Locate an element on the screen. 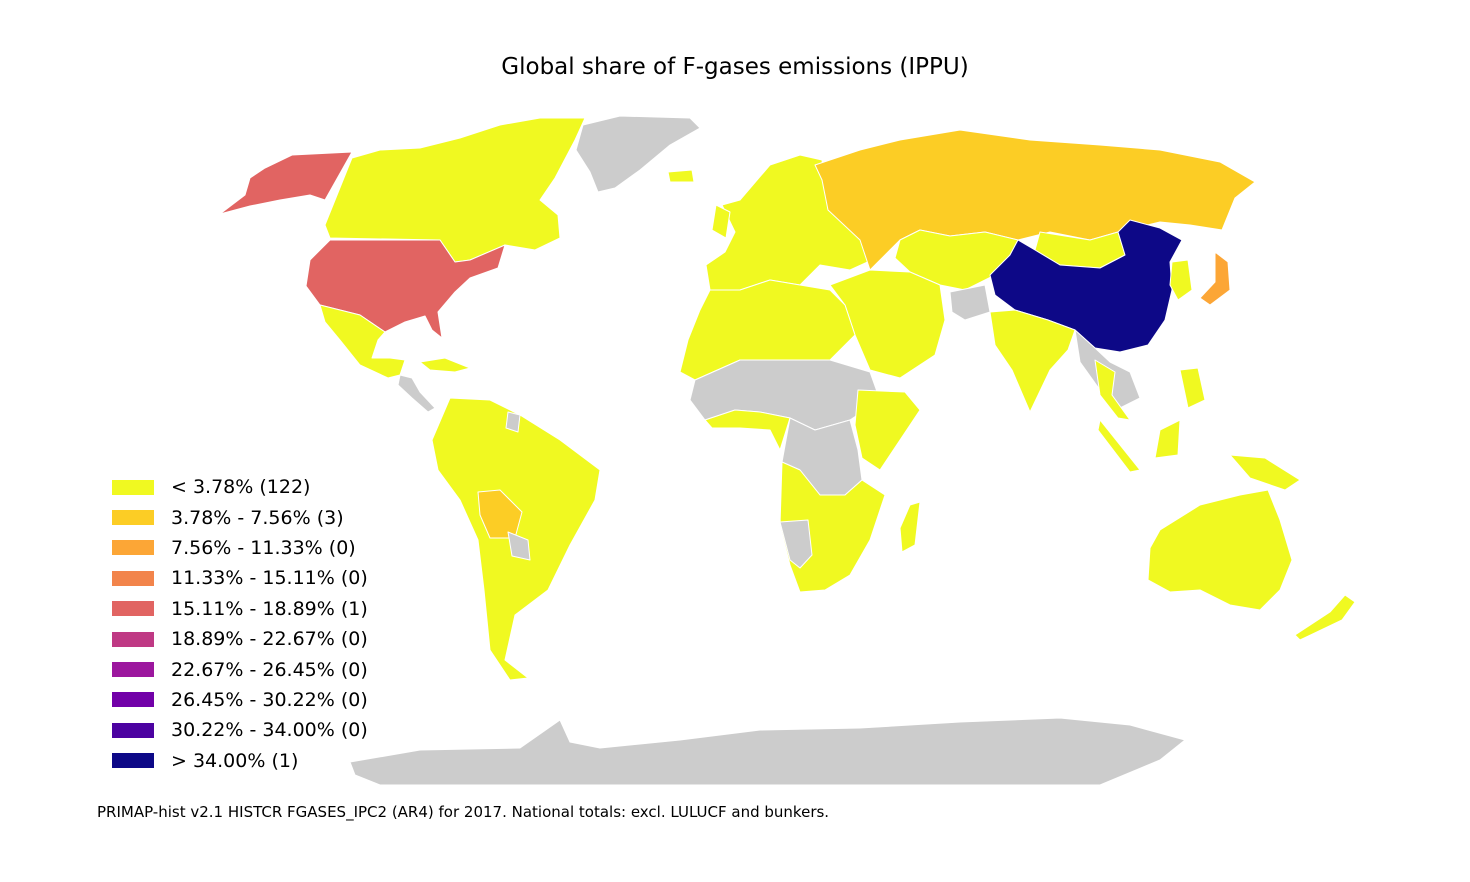 This screenshot has width=1470, height=882. region-china is located at coordinates (1086, 286).